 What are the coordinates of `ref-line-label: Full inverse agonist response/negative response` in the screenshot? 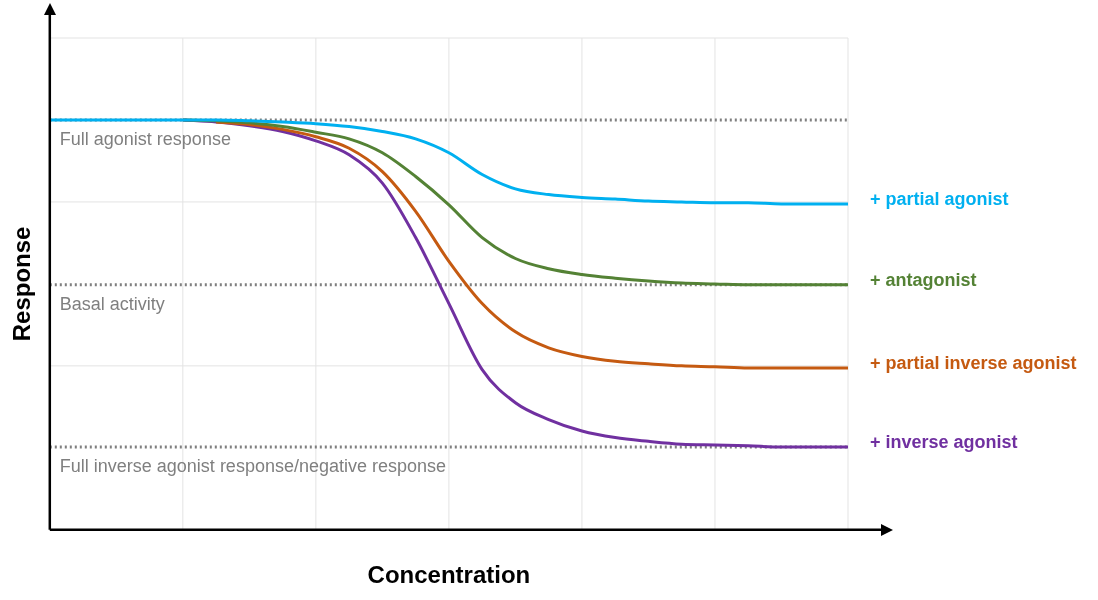 It's located at (253, 465).